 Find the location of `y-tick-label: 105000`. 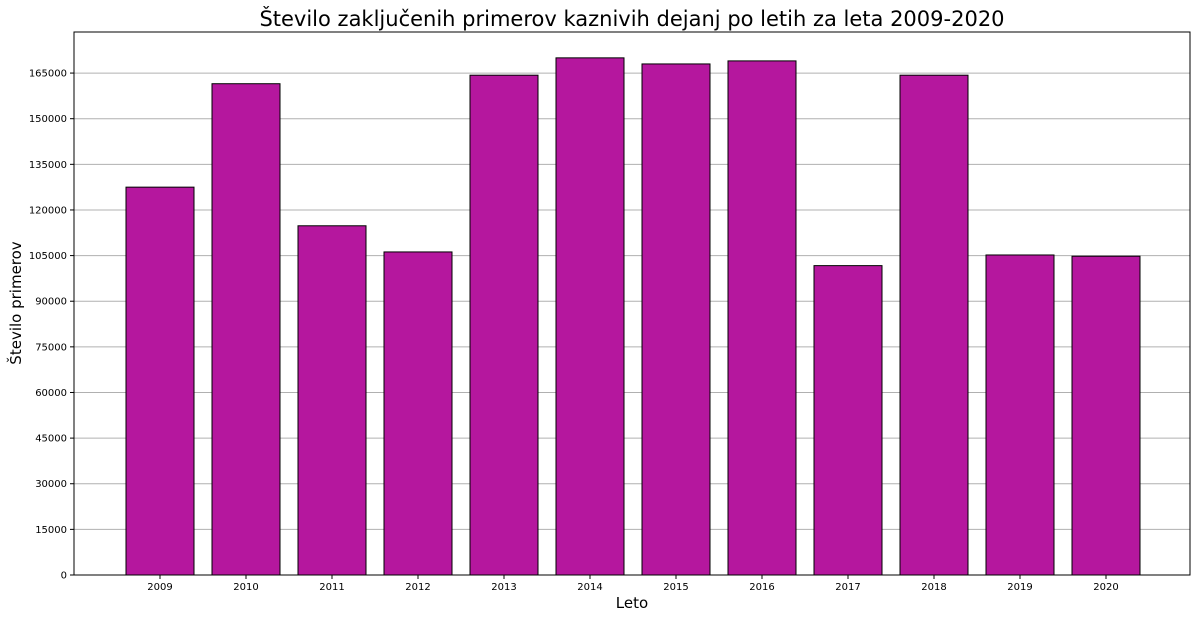

y-tick-label: 105000 is located at coordinates (48, 256).